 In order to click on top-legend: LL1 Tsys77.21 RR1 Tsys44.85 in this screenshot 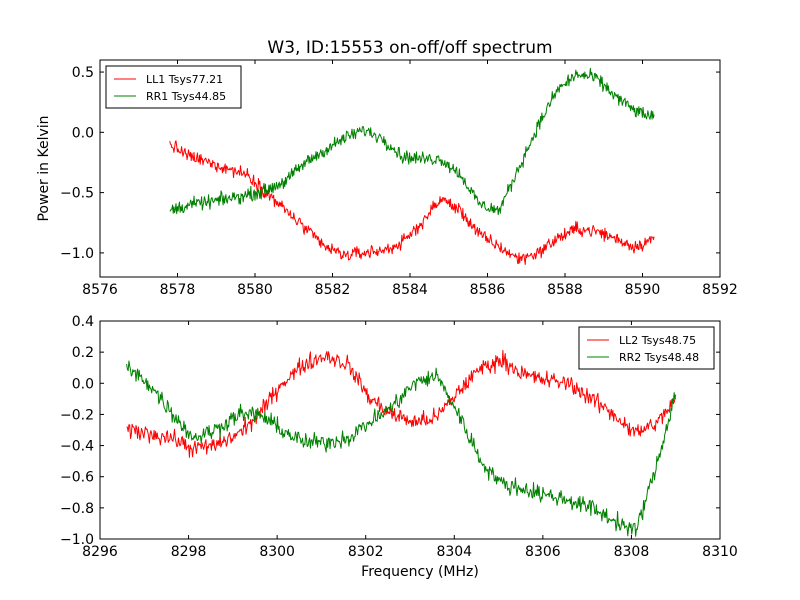, I will do `click(173, 87)`.